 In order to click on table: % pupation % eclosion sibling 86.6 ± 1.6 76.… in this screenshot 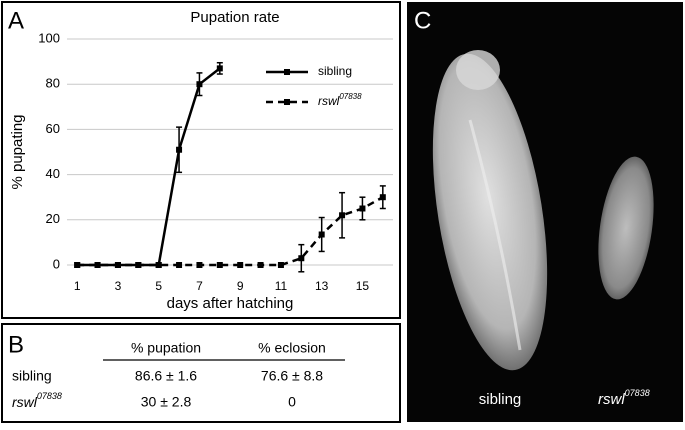, I will do `click(178, 375)`.